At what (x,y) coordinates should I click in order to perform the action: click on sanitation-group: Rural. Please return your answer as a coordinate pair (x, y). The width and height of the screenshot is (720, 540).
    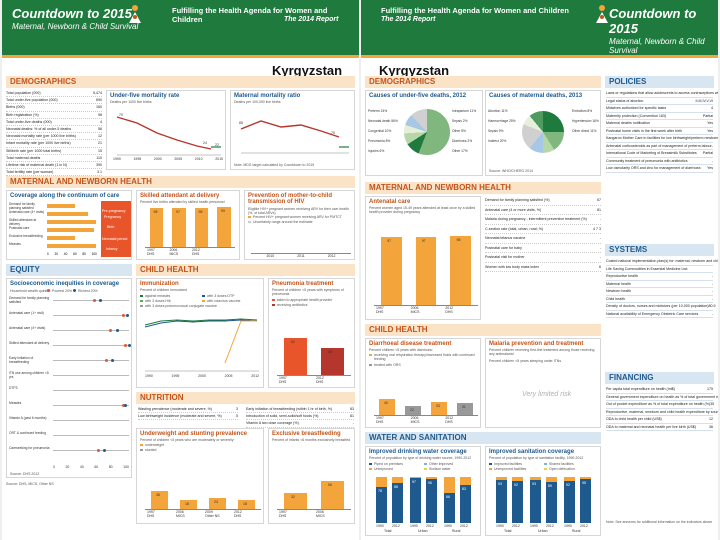
    Looking at the image, I should click on (576, 531).